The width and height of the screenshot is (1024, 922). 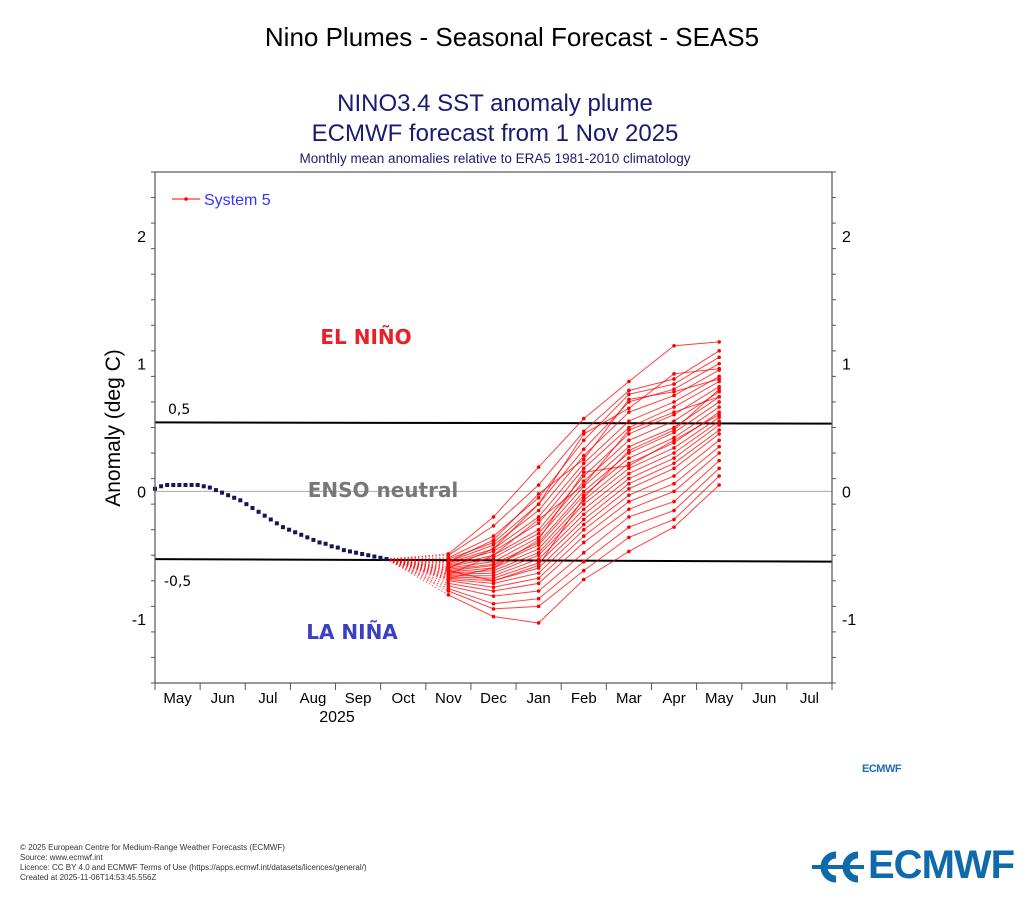 What do you see at coordinates (764, 698) in the screenshot?
I see `x-tick-label: Jun` at bounding box center [764, 698].